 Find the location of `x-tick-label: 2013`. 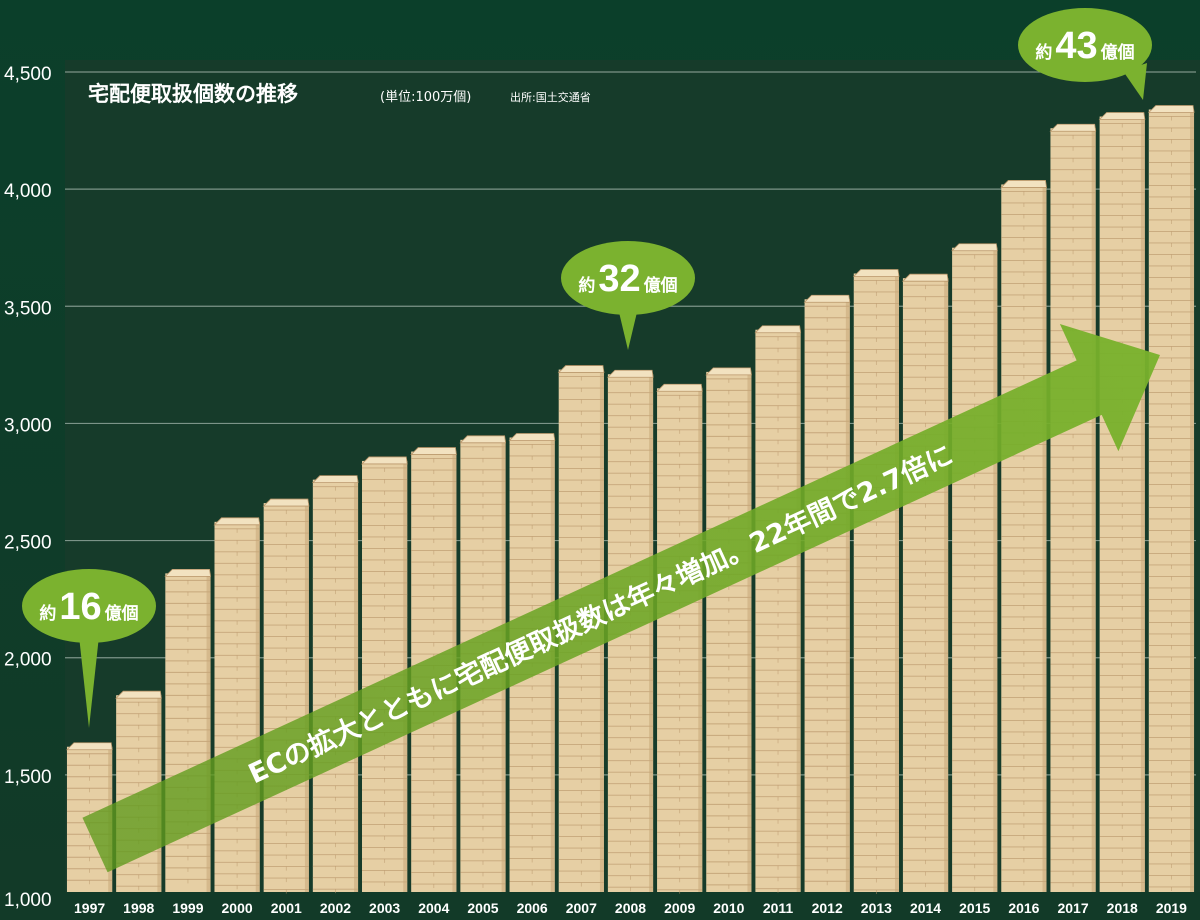

x-tick-label: 2013 is located at coordinates (876, 908).